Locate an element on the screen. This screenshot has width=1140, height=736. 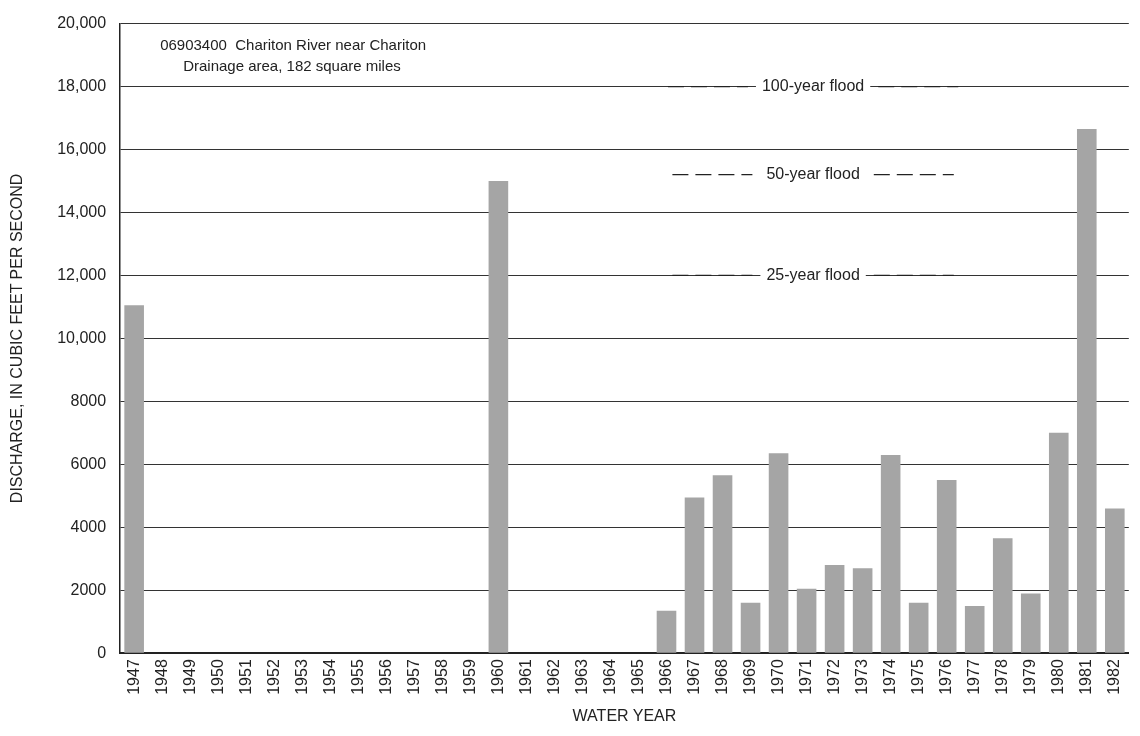
x-tick-label: 1964 is located at coordinates (609, 677).